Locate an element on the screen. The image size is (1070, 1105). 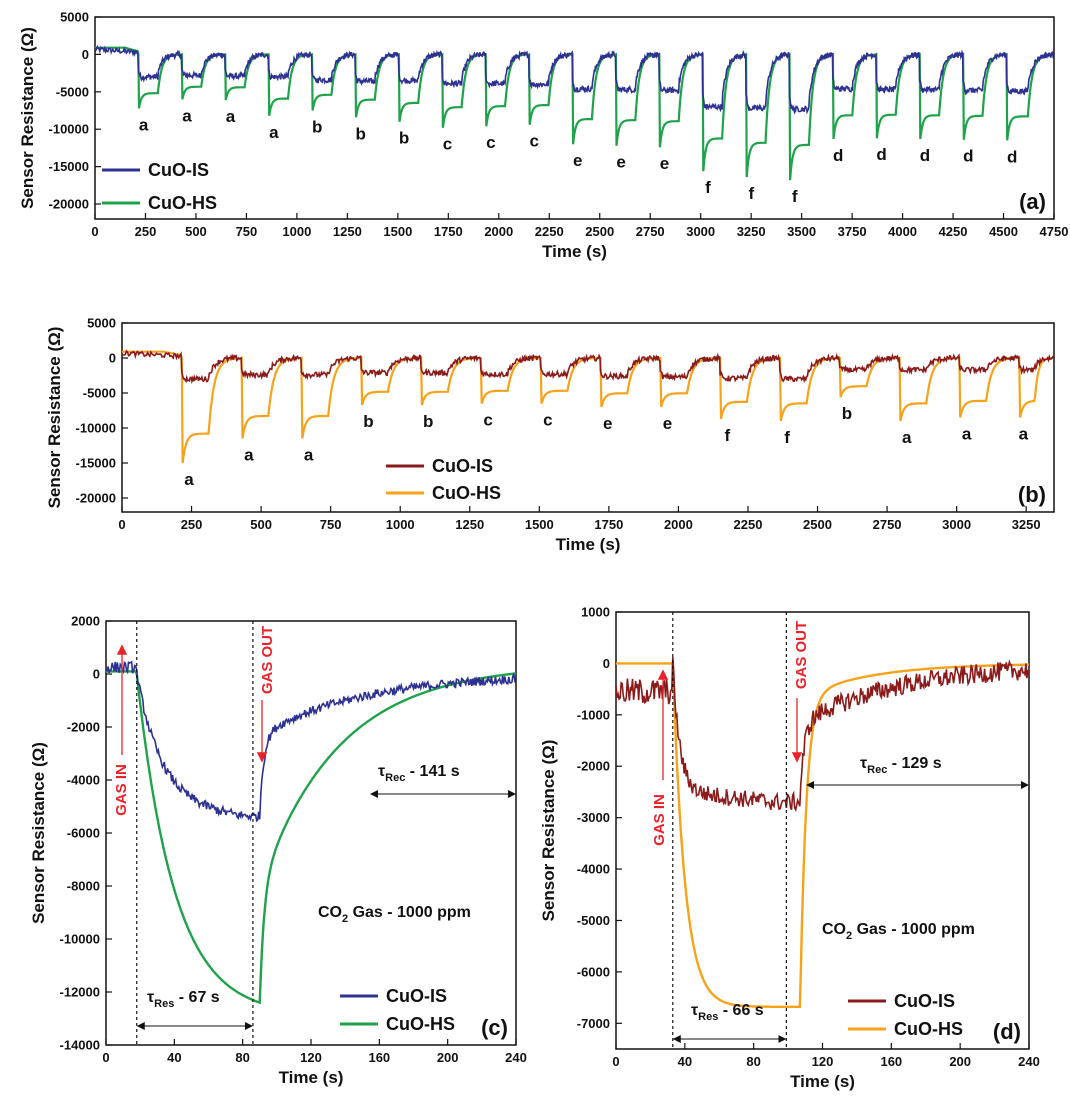
x-tick-label: 3750 is located at coordinates (852, 231).